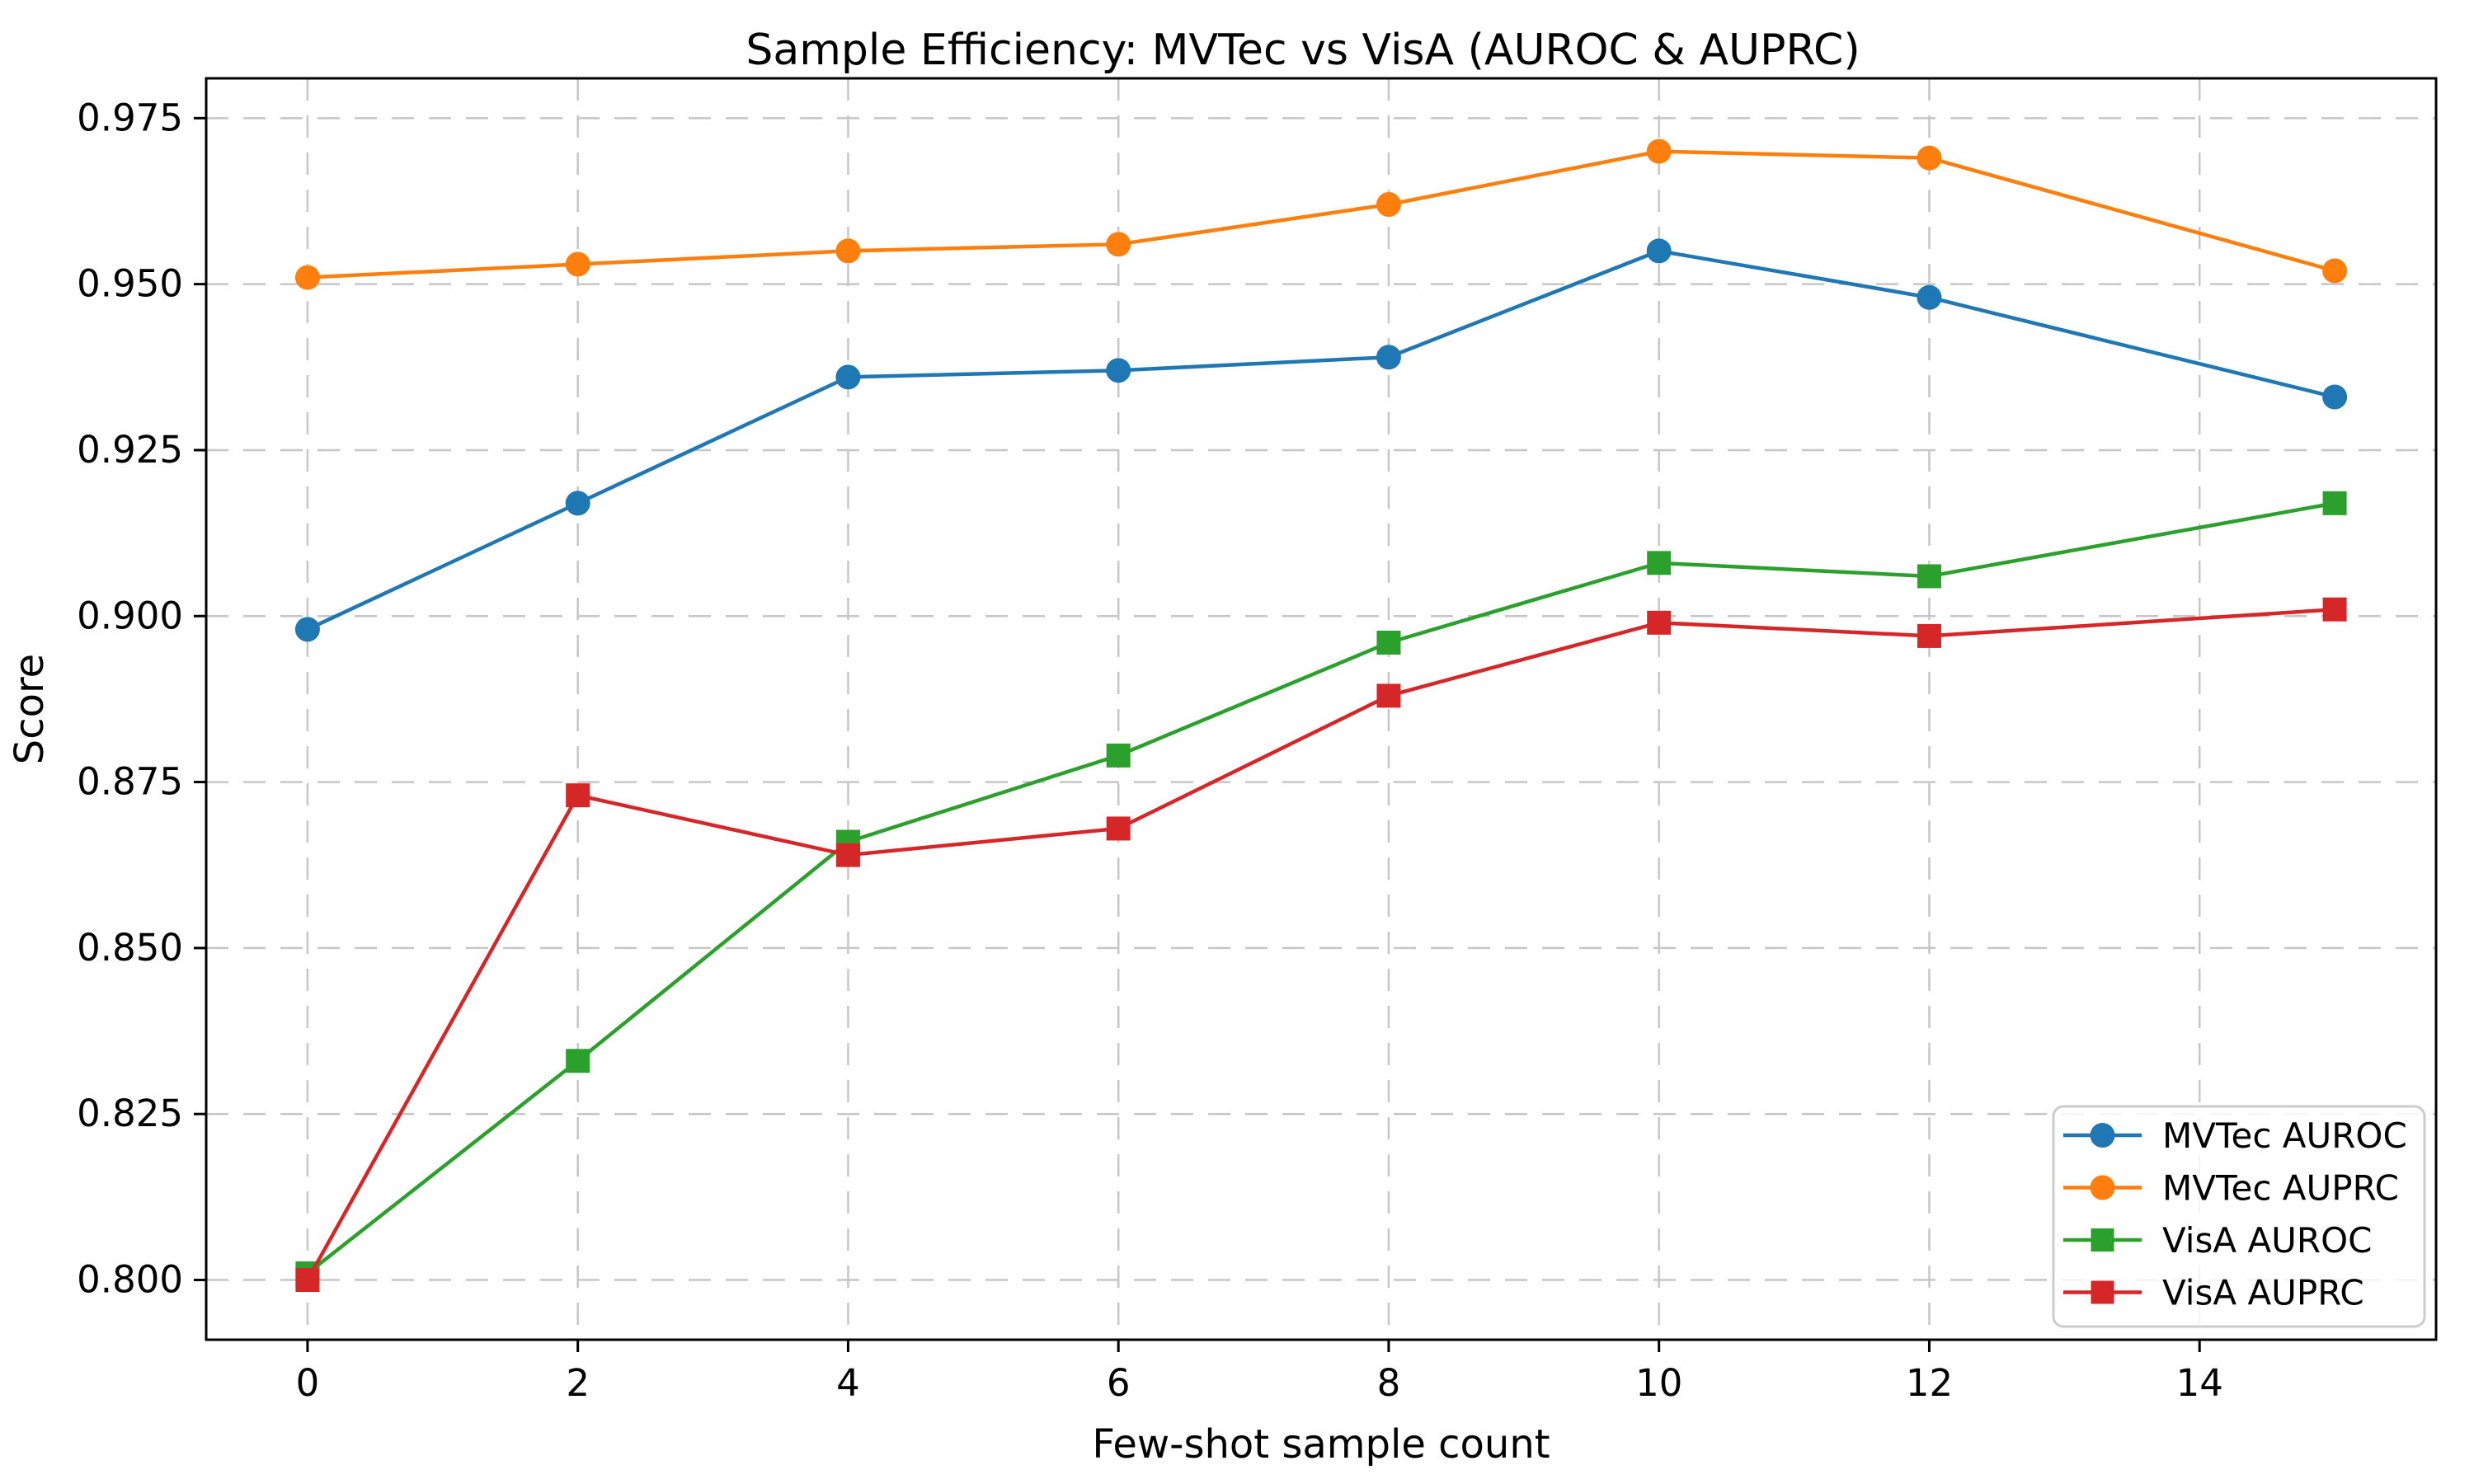  What do you see at coordinates (2280, 1188) in the screenshot?
I see `legend-label-mvtec-auprc: MVTec AUPRC` at bounding box center [2280, 1188].